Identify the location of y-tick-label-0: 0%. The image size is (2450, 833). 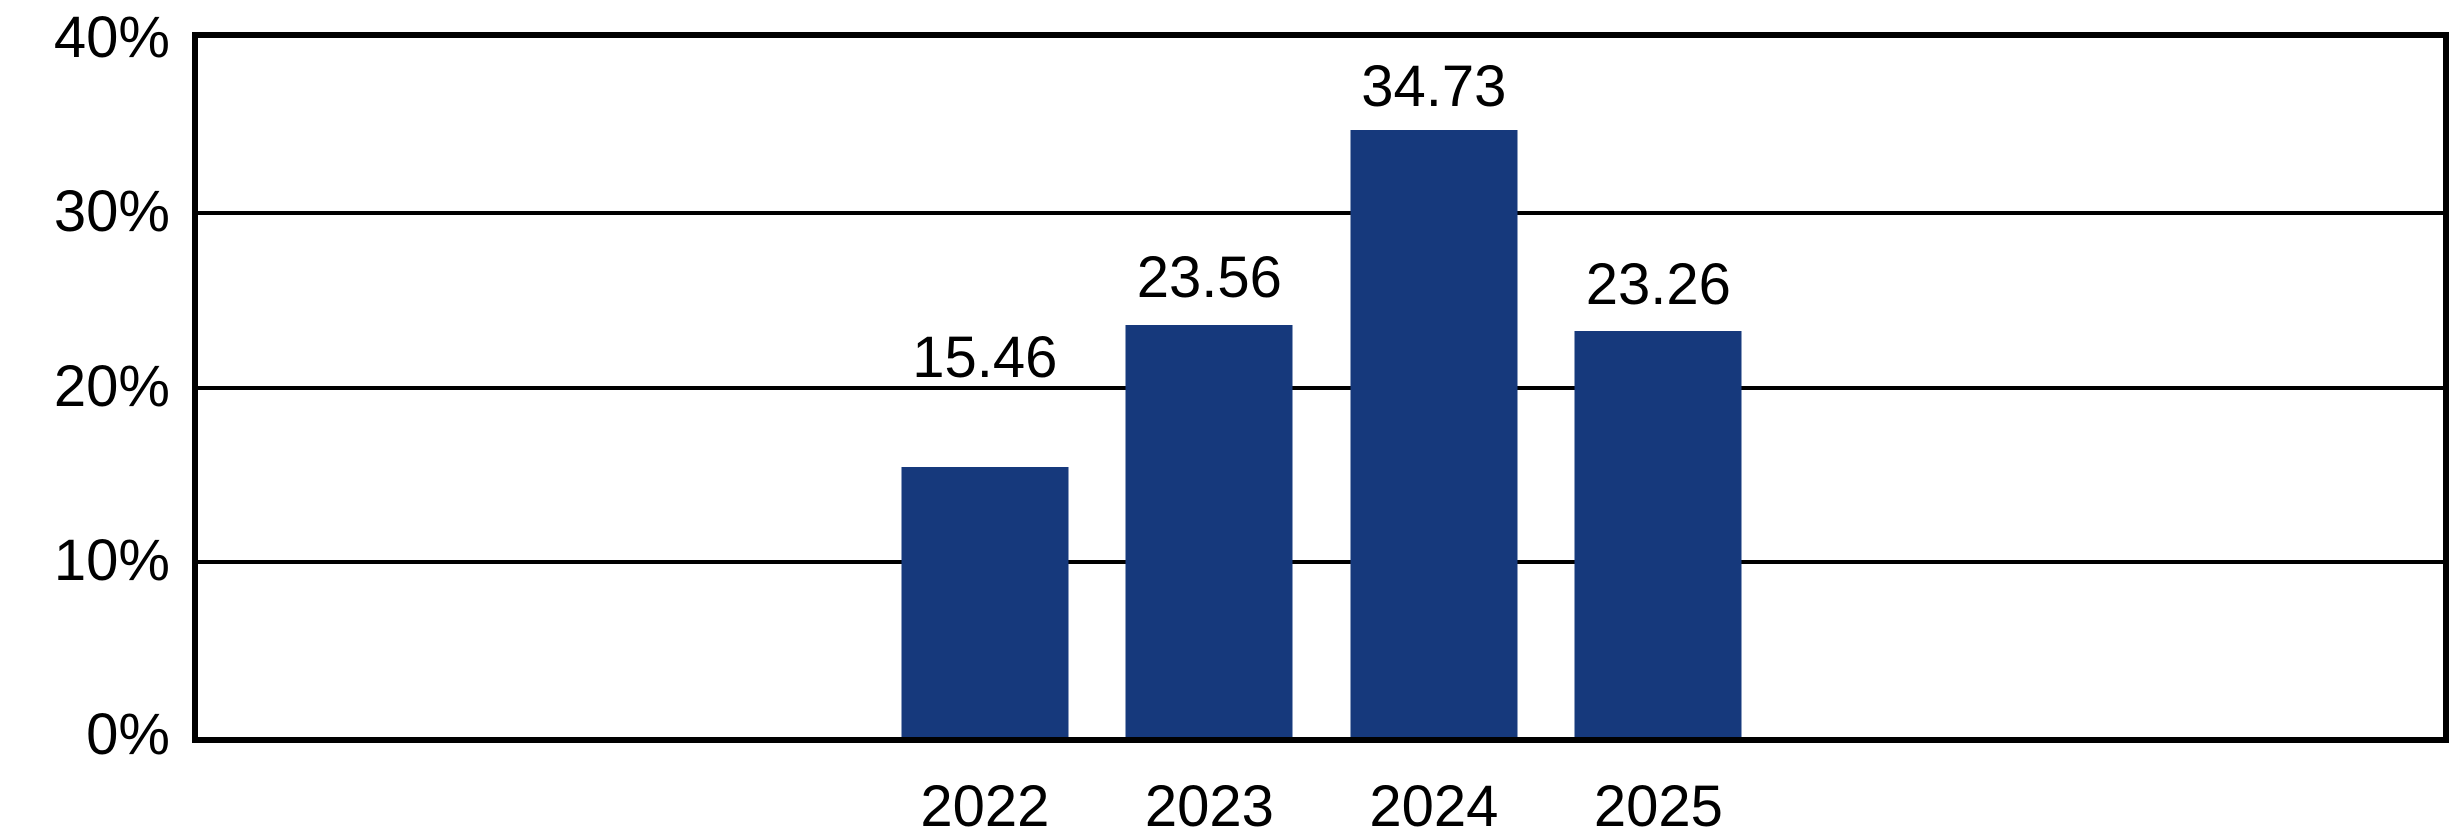
(128, 734).